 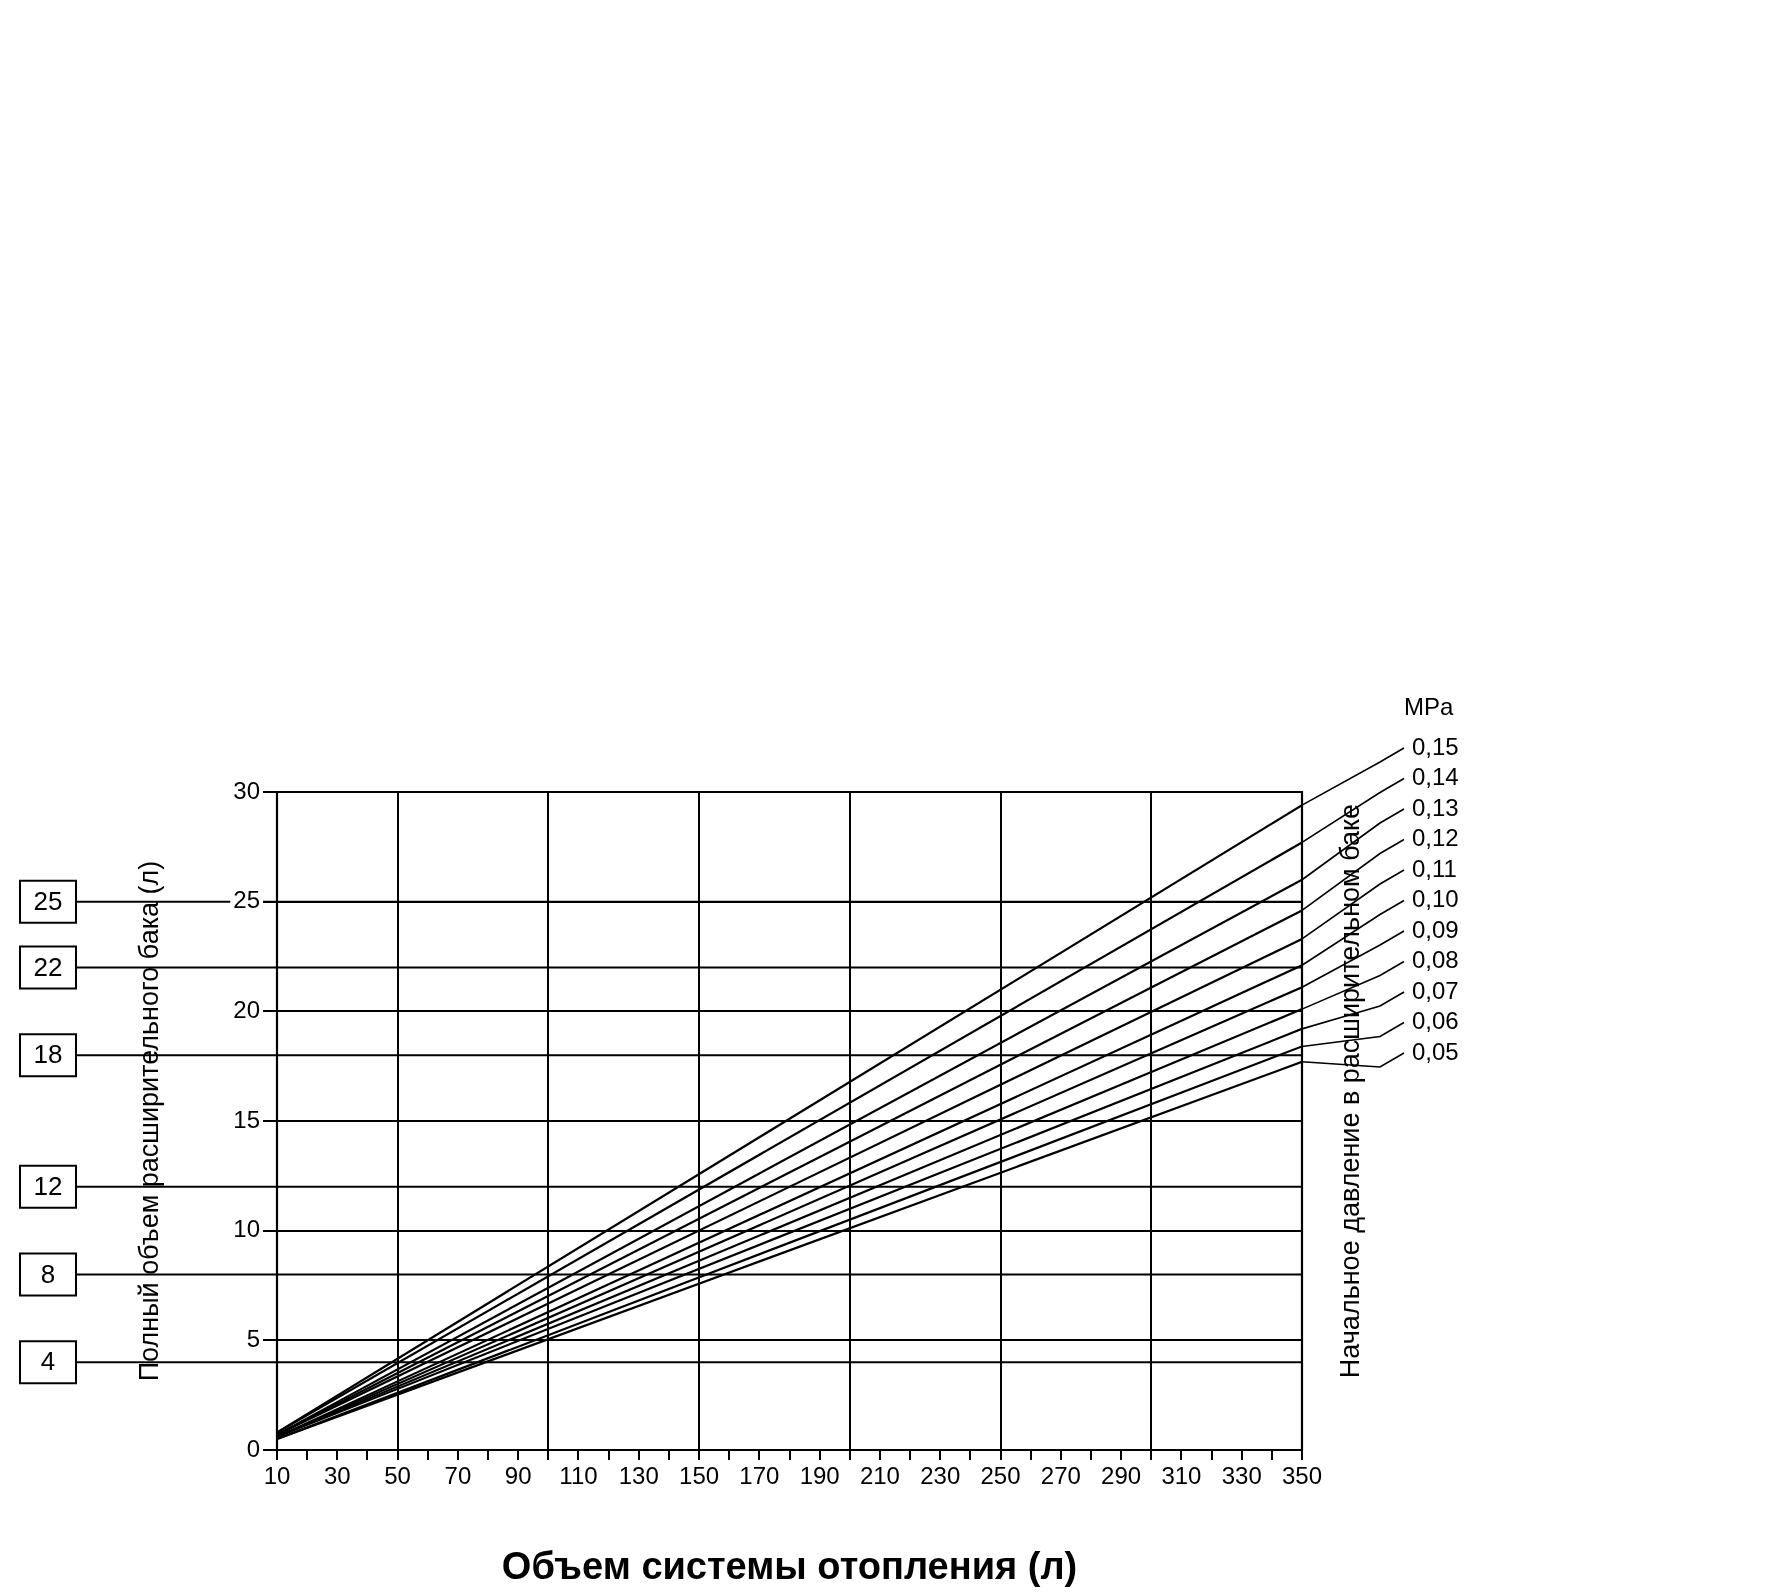 I want to click on y-axis-title: Полный объем расширительного бака (л), so click(x=148, y=1121).